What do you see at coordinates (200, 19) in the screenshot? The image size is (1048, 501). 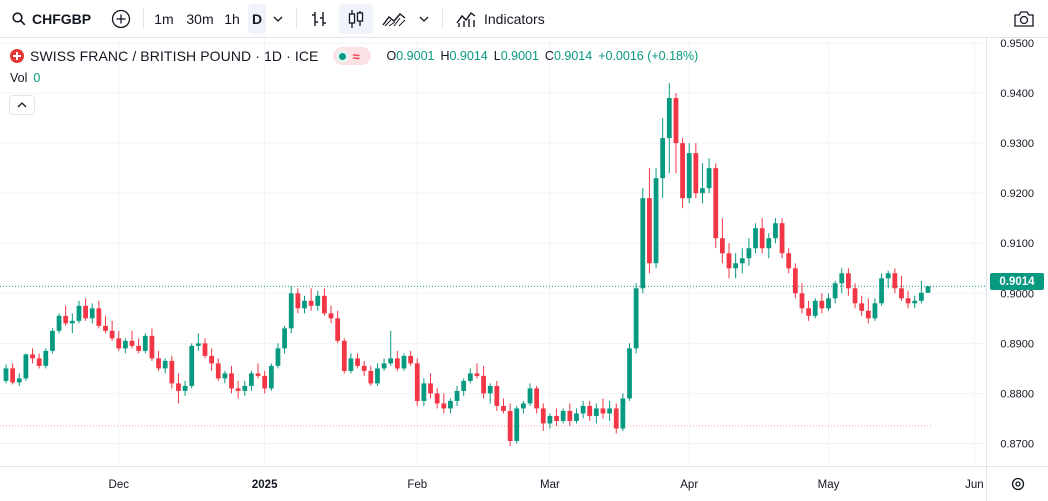 I see `timeframe-30m-button: 30m` at bounding box center [200, 19].